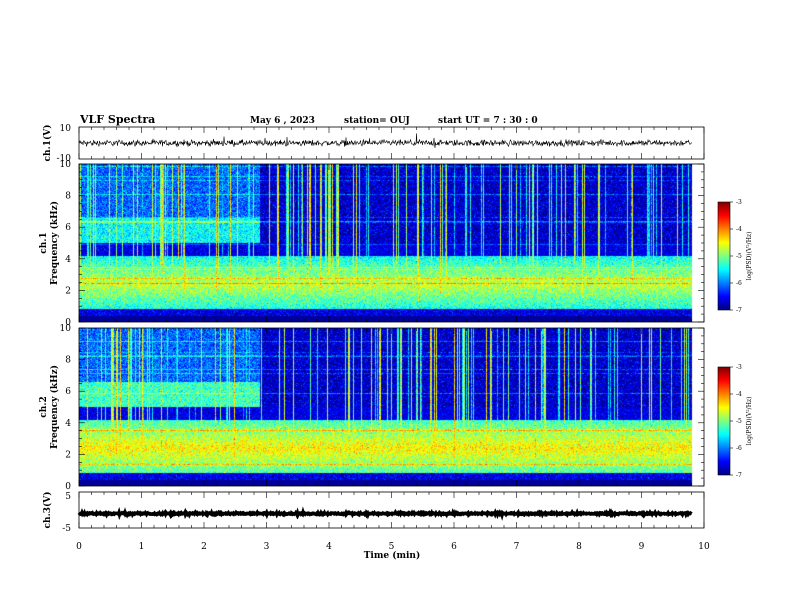 This screenshot has height=612, width=792. I want to click on ch3-ytick-top: 5, so click(68, 497).